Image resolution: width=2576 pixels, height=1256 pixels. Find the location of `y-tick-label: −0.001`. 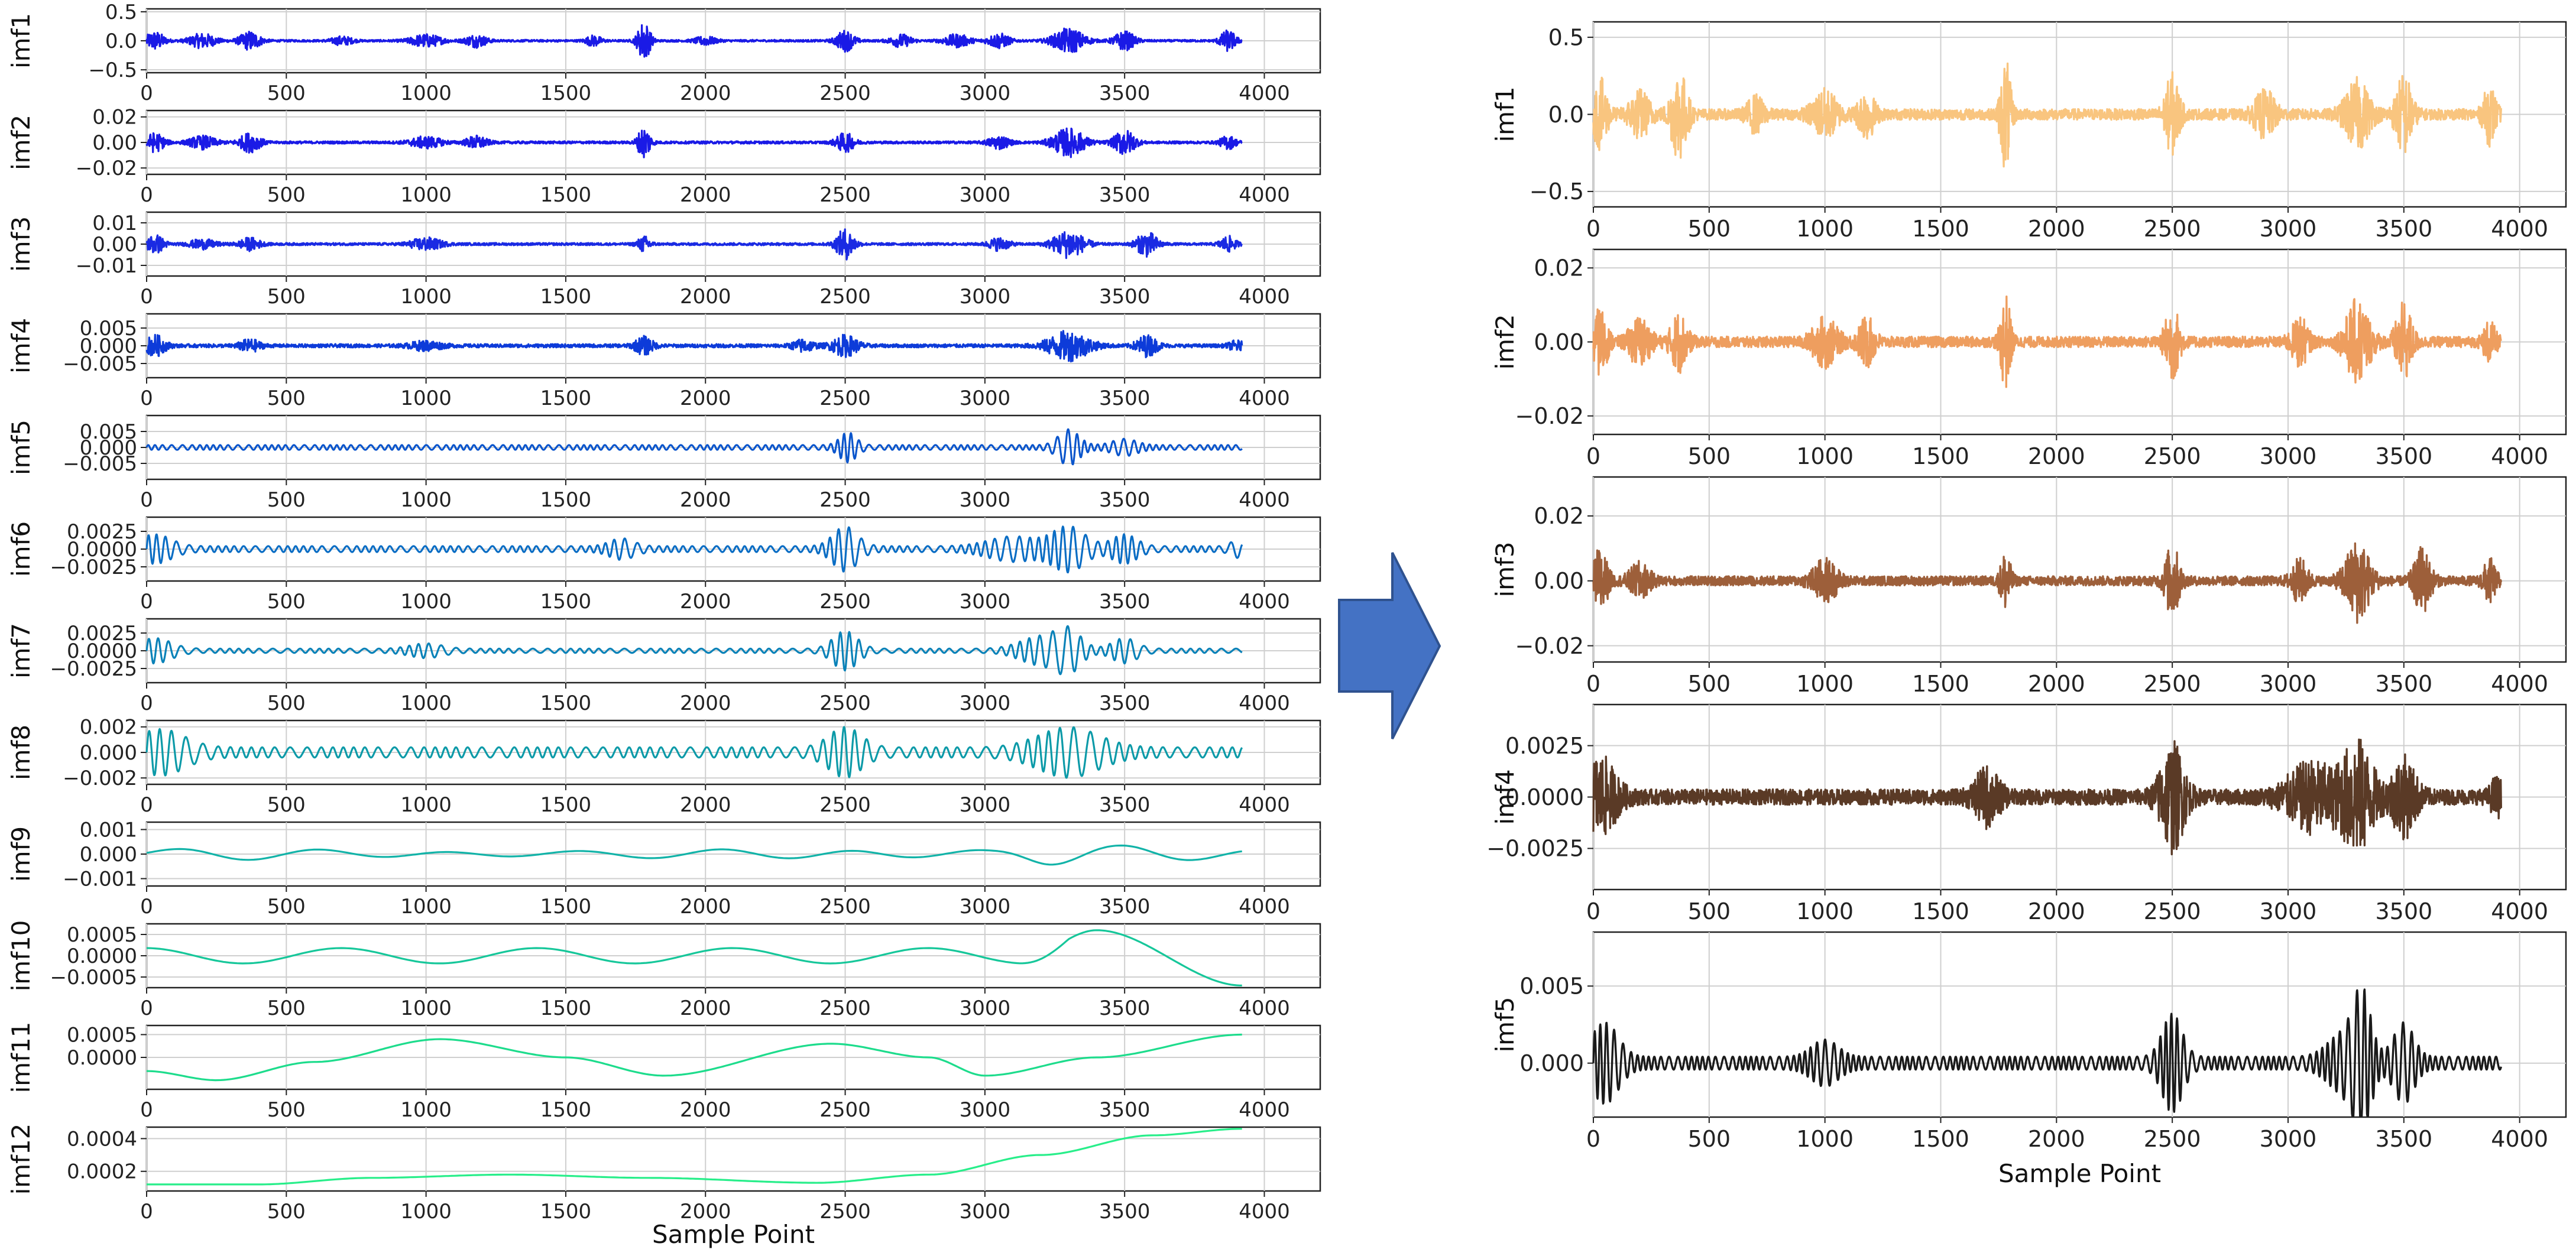

y-tick-label: −0.001 is located at coordinates (100, 879).